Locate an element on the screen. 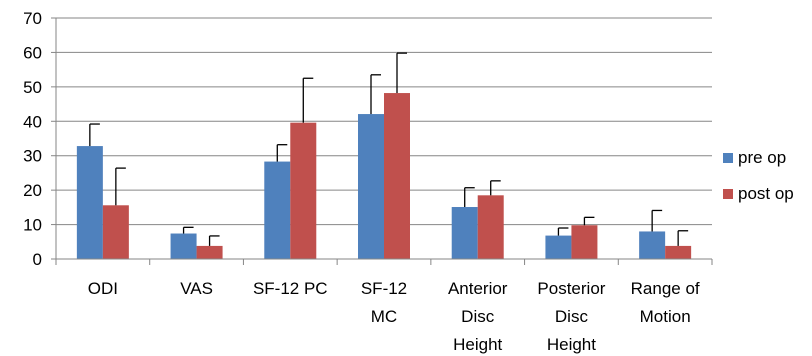 Image resolution: width=812 pixels, height=356 pixels. x-tick-label: SF-12 is located at coordinates (384, 288).